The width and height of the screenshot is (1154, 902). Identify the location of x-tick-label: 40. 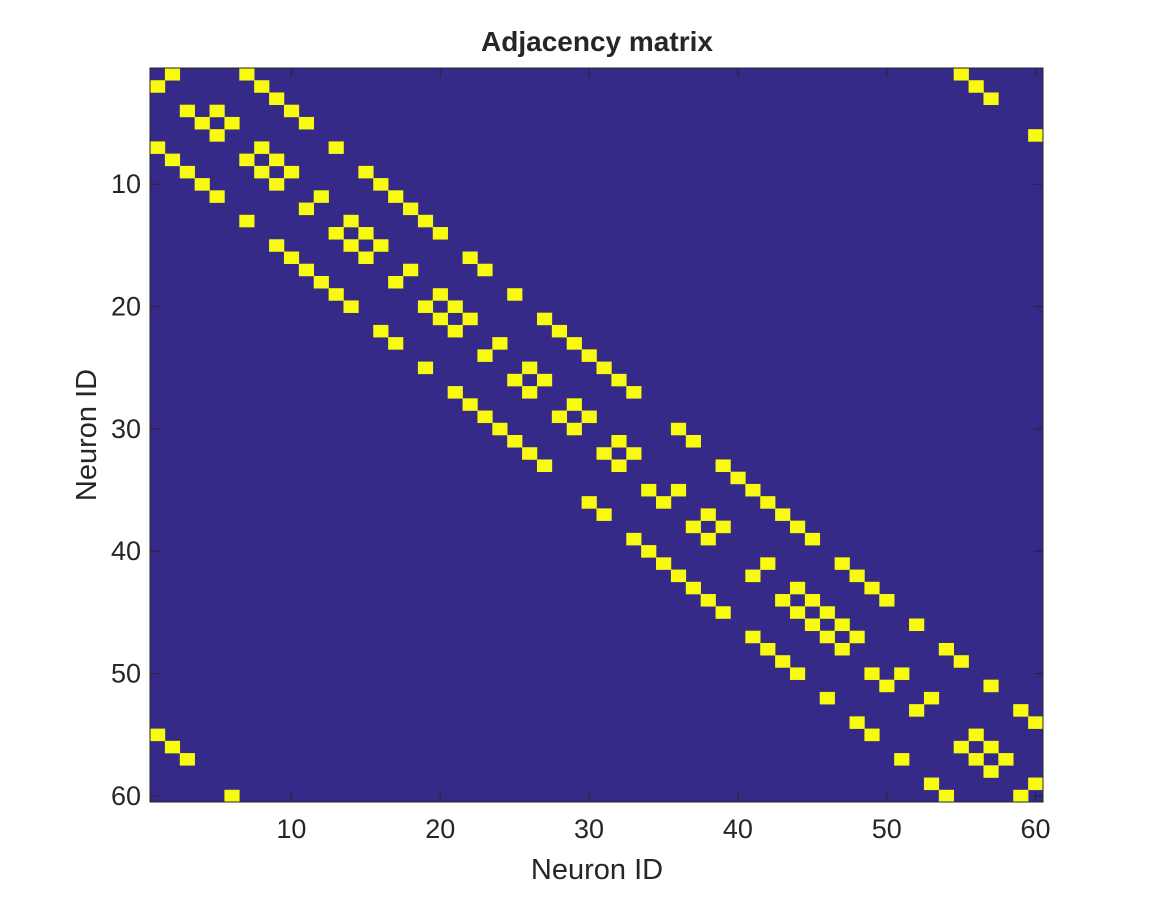
(738, 829).